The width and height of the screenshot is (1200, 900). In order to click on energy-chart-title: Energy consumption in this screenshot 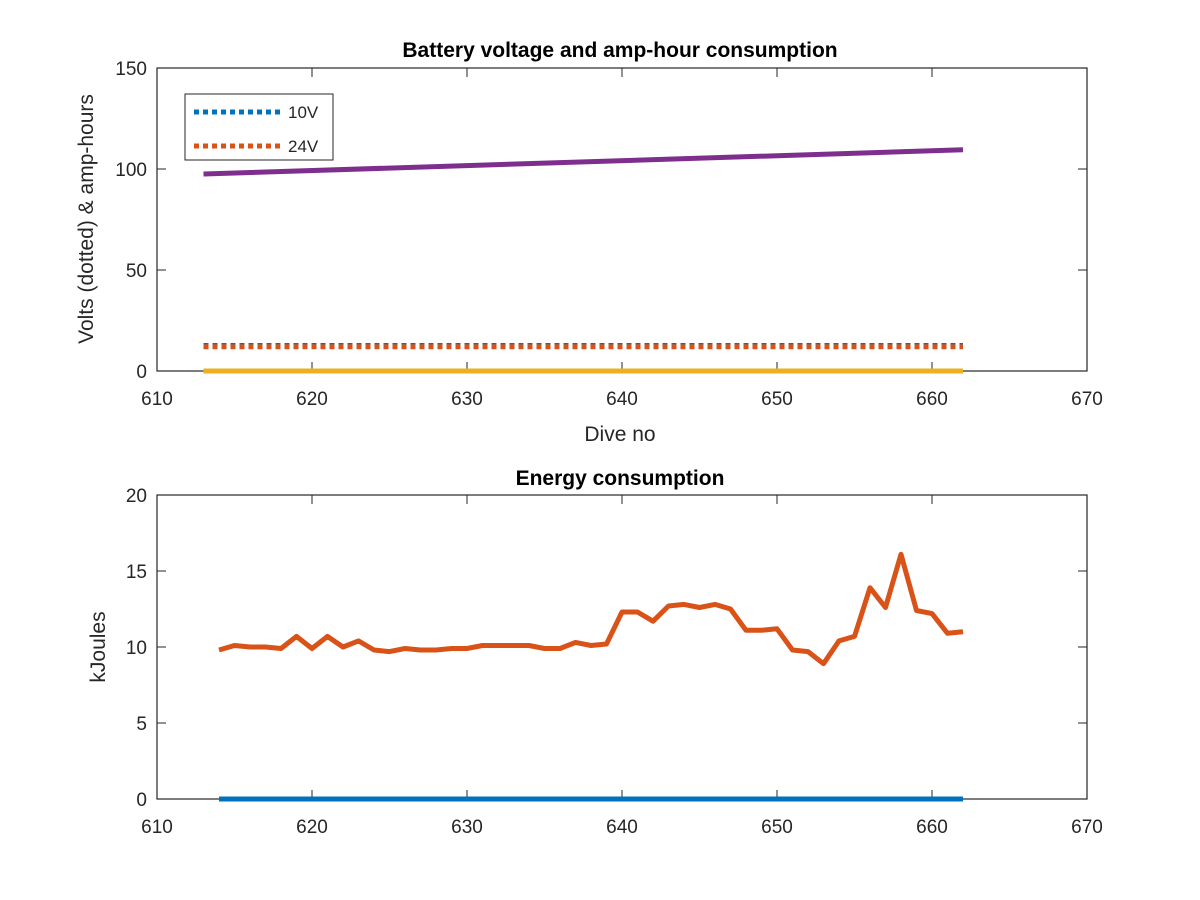, I will do `click(620, 478)`.